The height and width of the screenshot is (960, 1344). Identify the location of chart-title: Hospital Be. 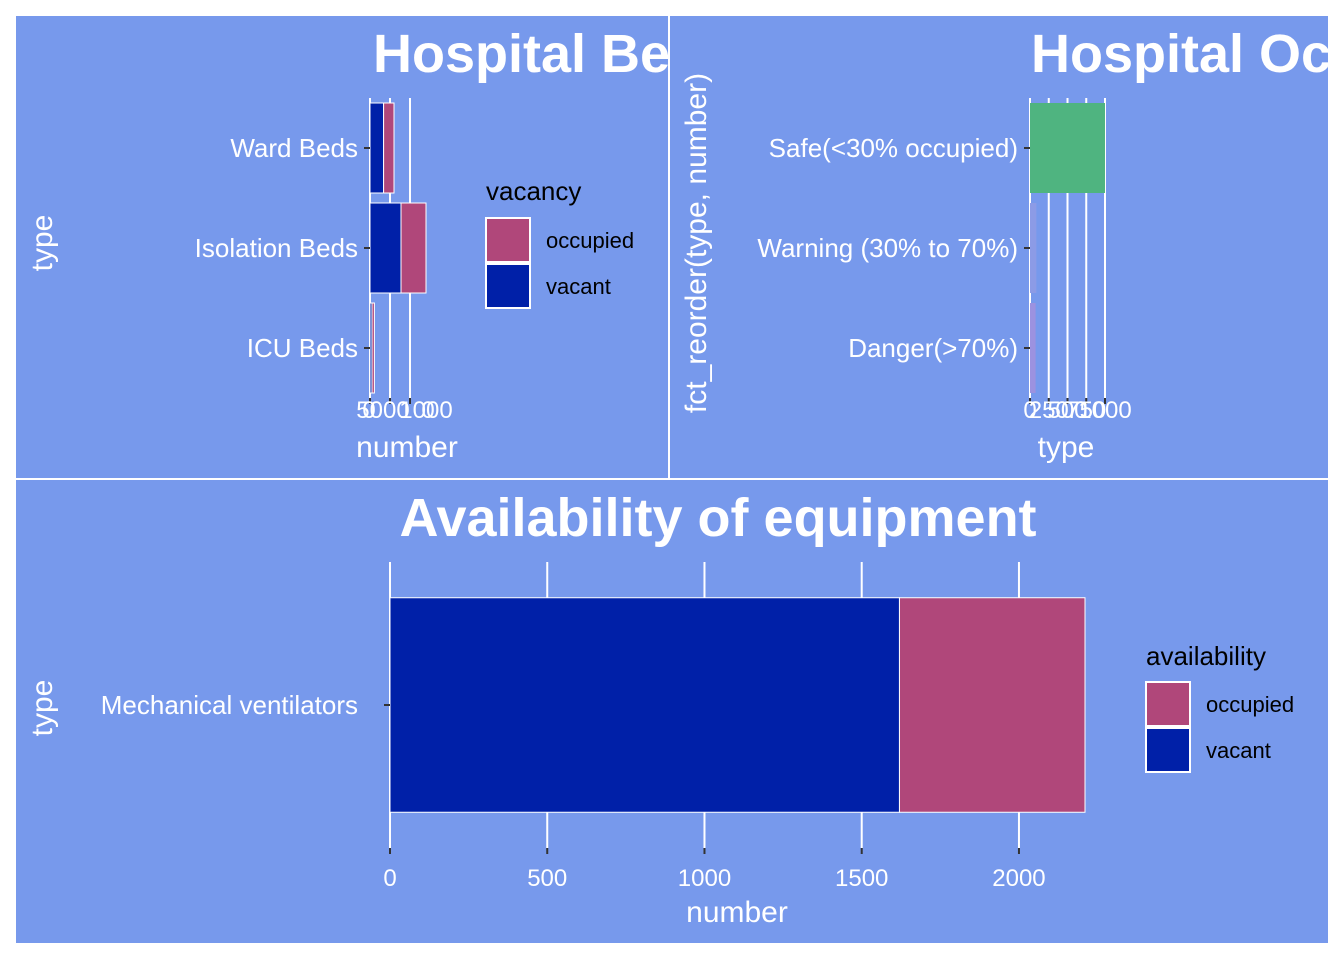
(521, 54).